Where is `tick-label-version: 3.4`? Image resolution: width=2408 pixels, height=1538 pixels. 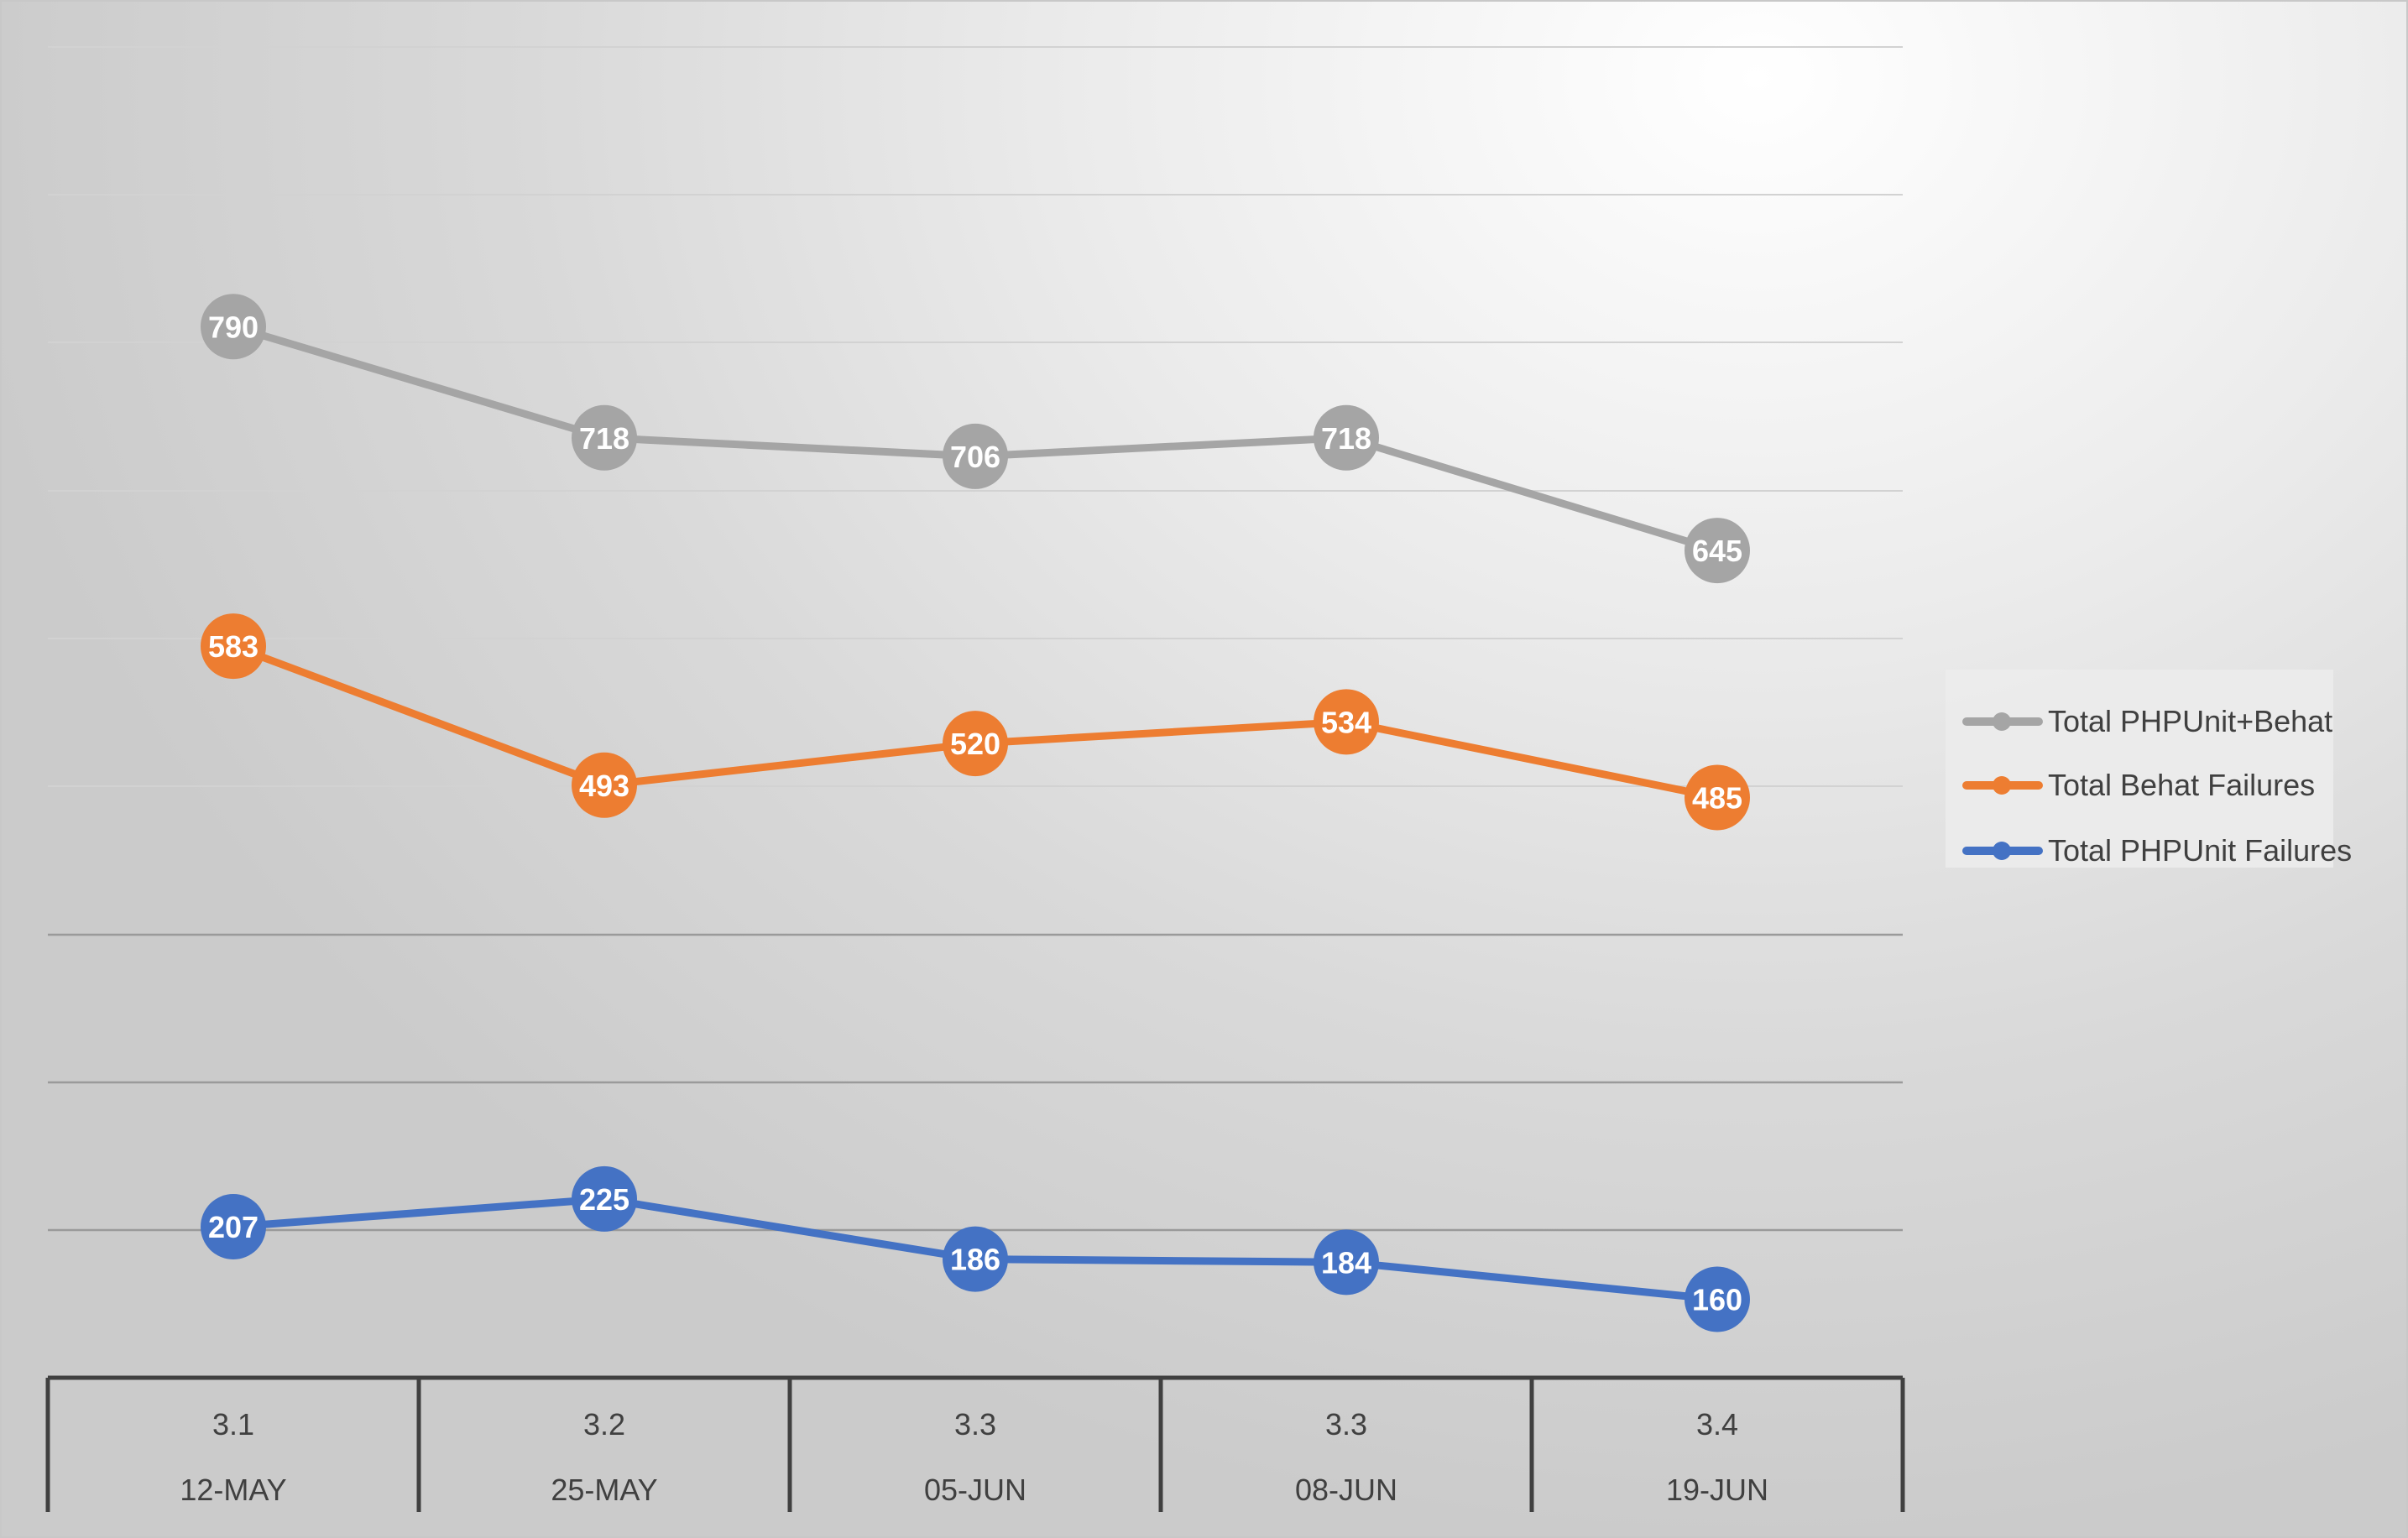 tick-label-version: 3.4 is located at coordinates (1717, 1424).